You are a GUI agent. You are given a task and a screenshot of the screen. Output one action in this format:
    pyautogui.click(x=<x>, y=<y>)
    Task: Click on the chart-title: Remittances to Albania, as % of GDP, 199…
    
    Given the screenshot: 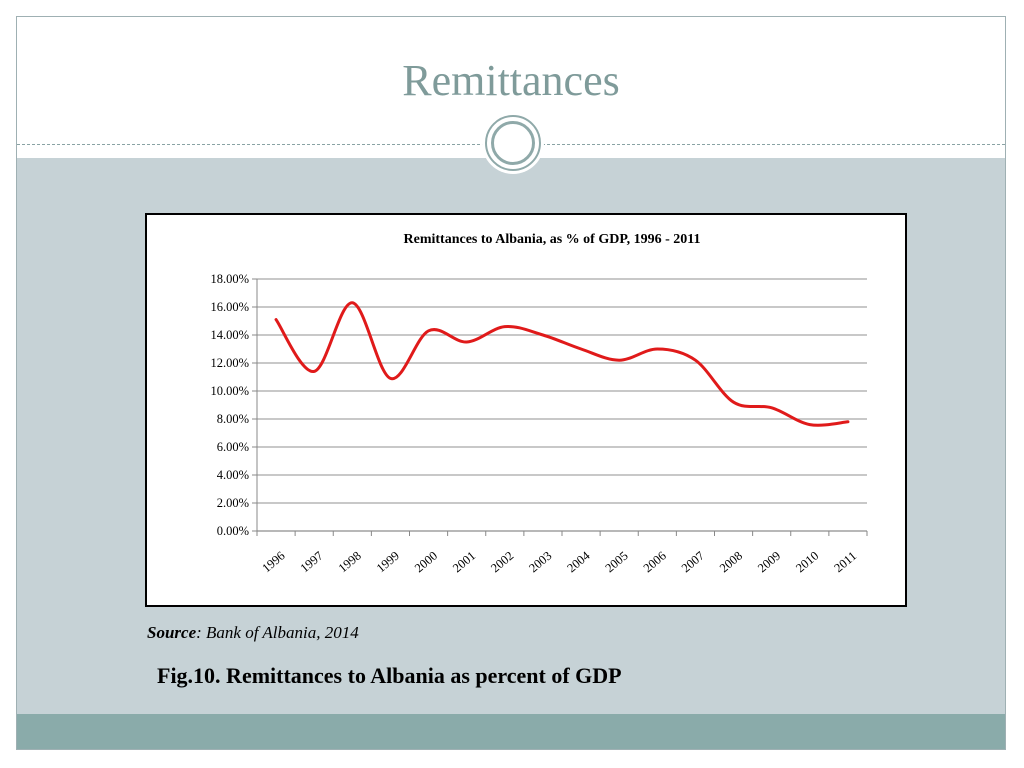 What is the action you would take?
    pyautogui.click(x=552, y=239)
    